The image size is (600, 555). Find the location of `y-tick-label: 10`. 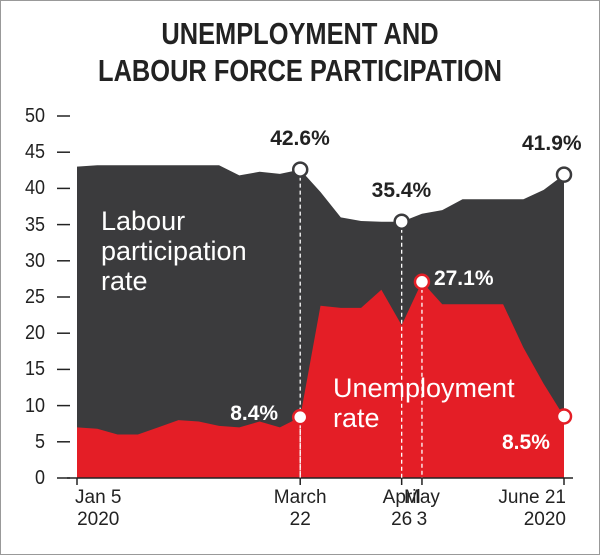

y-tick-label: 10 is located at coordinates (34, 405).